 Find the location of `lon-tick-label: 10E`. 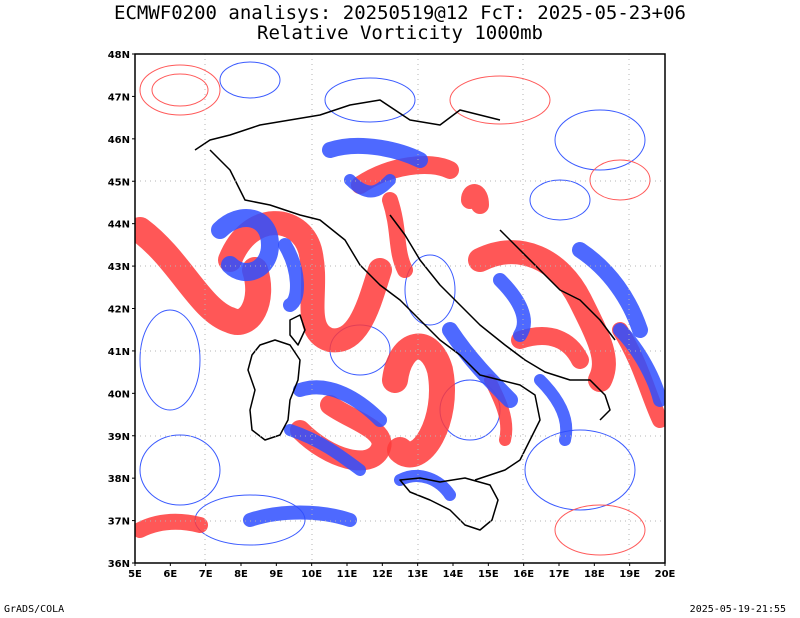

lon-tick-label: 10E is located at coordinates (311, 574).